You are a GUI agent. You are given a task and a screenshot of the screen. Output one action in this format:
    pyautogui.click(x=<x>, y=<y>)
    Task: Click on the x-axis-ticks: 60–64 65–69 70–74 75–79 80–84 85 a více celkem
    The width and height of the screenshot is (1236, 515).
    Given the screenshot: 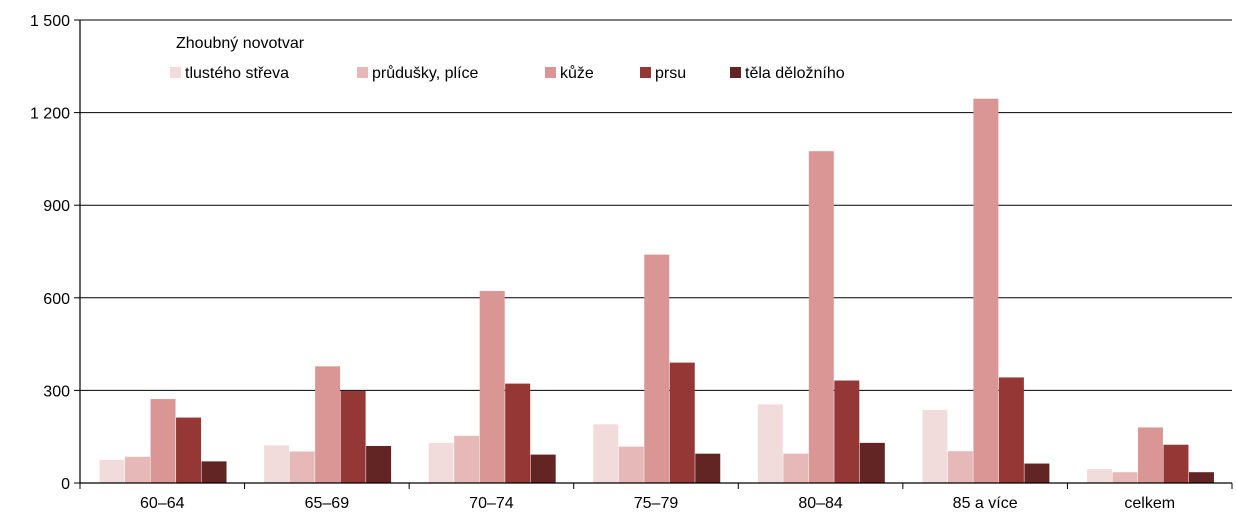 What is the action you would take?
    pyautogui.click(x=656, y=497)
    